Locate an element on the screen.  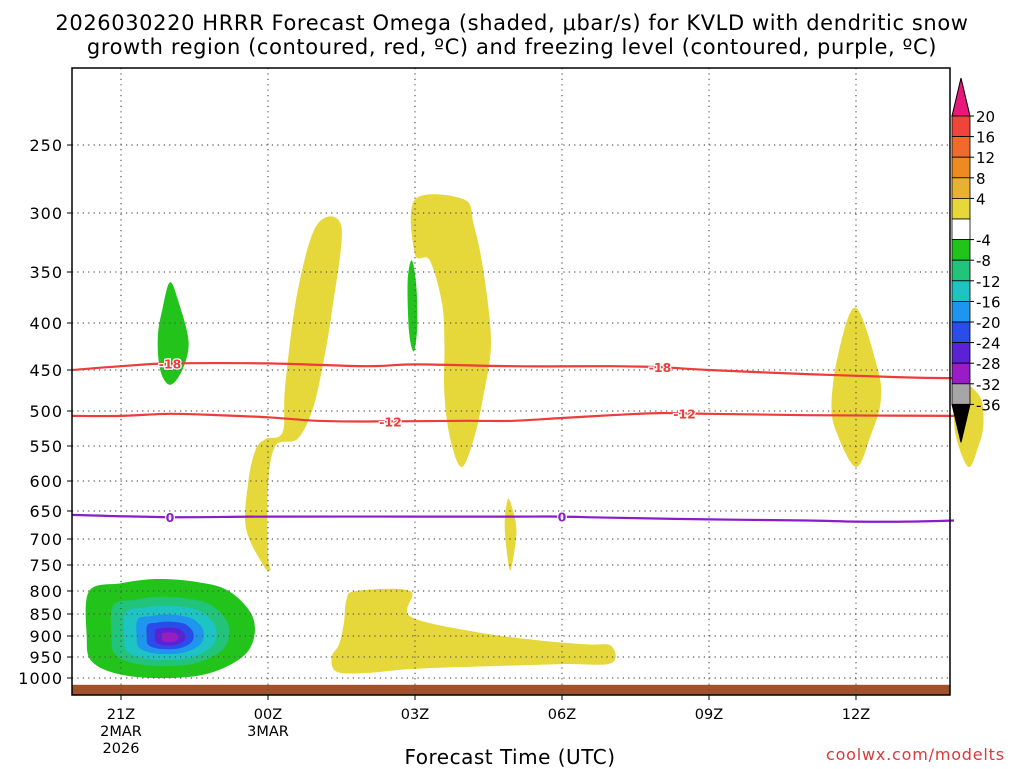
y-tick-label: 450 is located at coordinates (46, 370).